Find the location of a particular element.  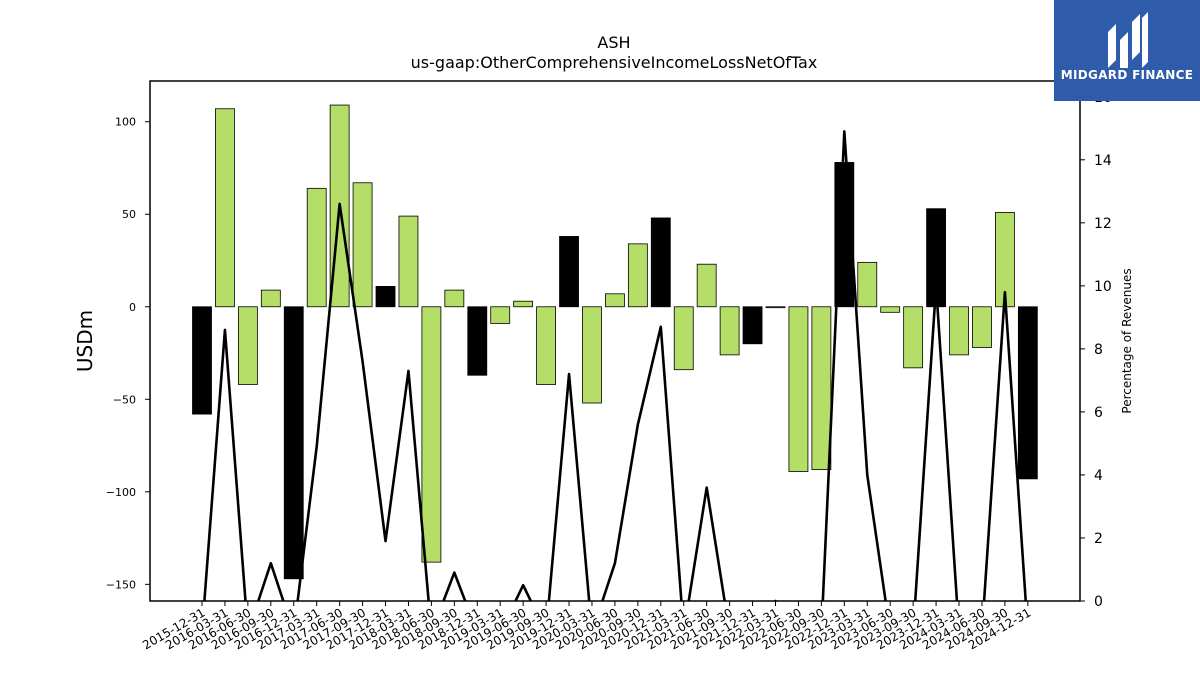

y2-tick-label: 14 is located at coordinates (1103, 161).